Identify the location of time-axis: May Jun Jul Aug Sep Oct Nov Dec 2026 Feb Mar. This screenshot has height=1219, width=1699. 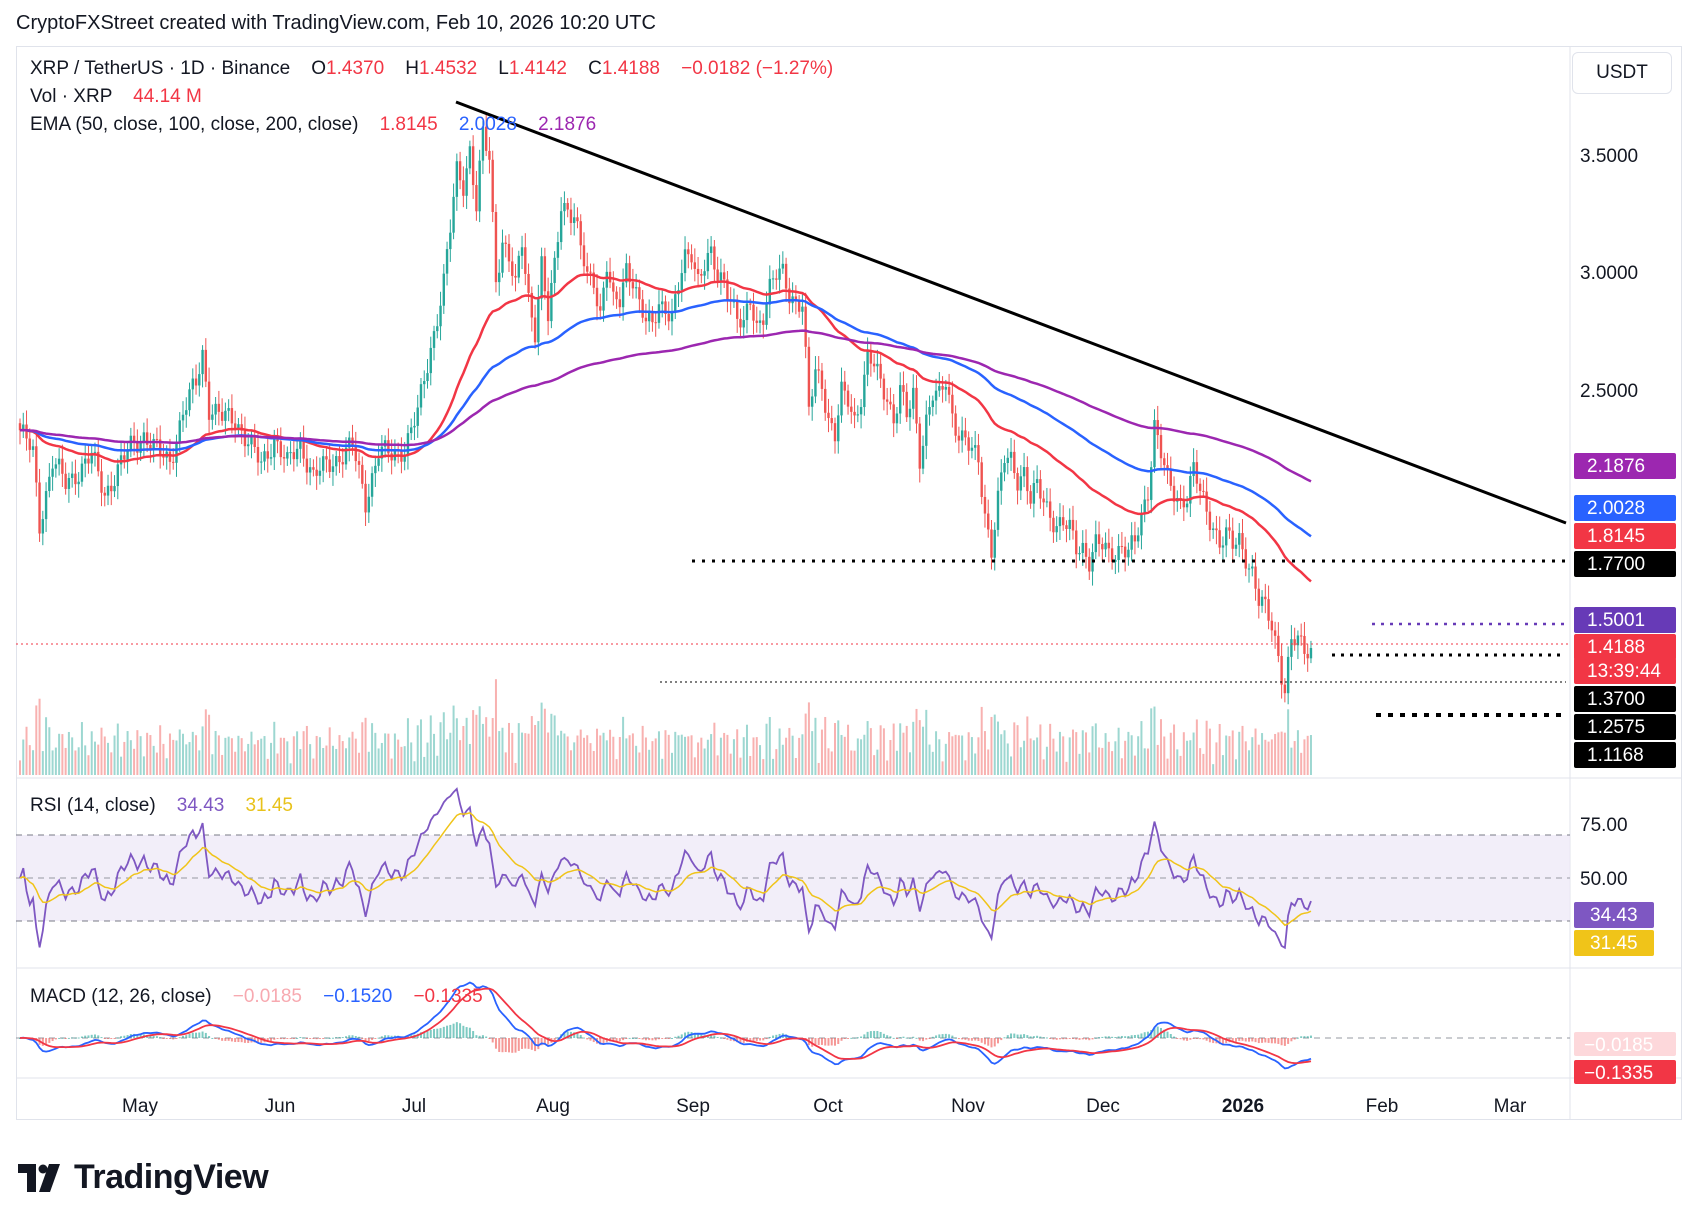
(824, 1106).